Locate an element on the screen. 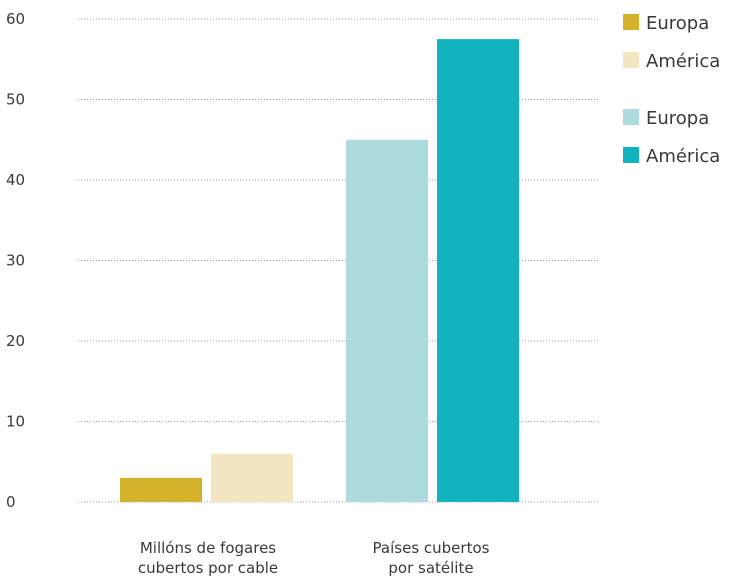 The width and height of the screenshot is (731, 587). bar-américa-satellite is located at coordinates (478, 270).